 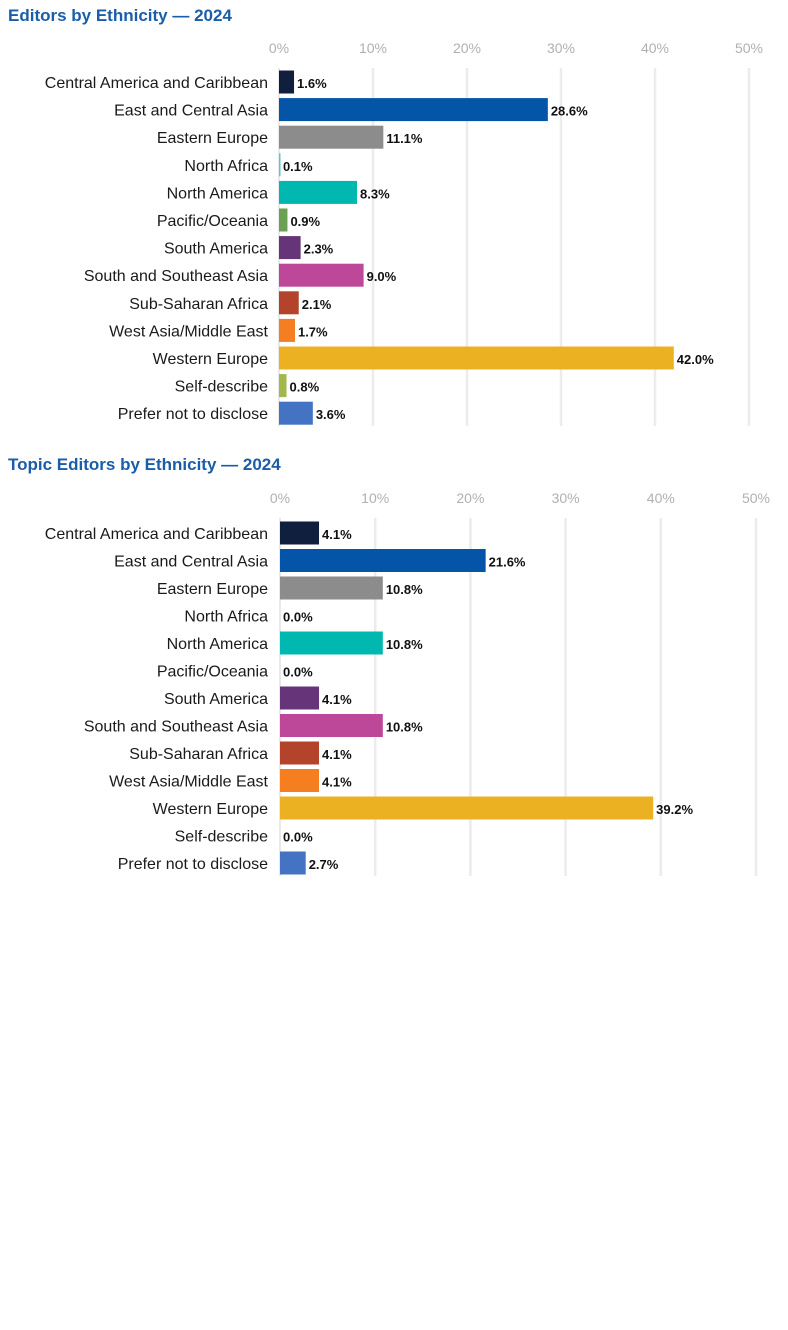 I want to click on bar-value-label: 2.7%, so click(x=324, y=864).